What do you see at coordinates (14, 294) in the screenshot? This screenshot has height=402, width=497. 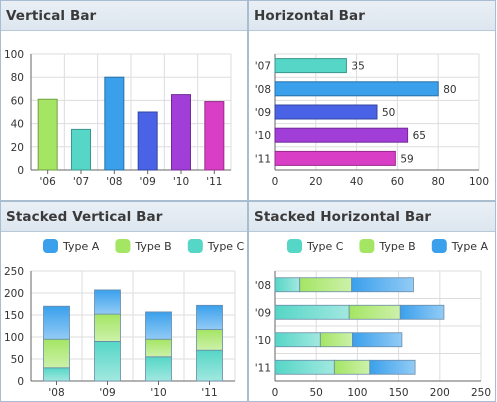 I see `y-tick-label: 200` at bounding box center [14, 294].